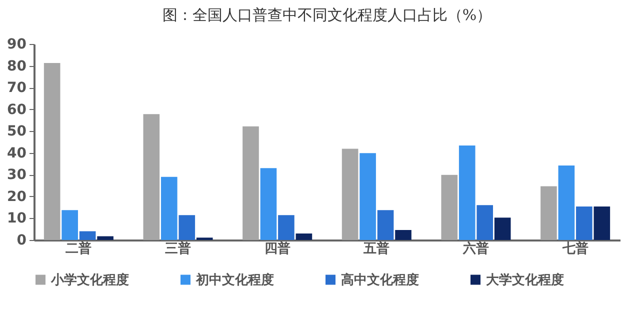 This screenshot has height=323, width=634. What do you see at coordinates (17, 110) in the screenshot?
I see `y-tick-label: 60` at bounding box center [17, 110].